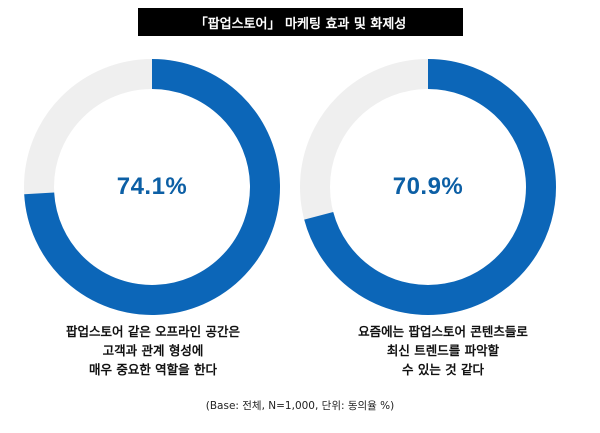 This screenshot has width=600, height=433. I want to click on donut-chart-1-value-label: 74.1%, so click(152, 186).